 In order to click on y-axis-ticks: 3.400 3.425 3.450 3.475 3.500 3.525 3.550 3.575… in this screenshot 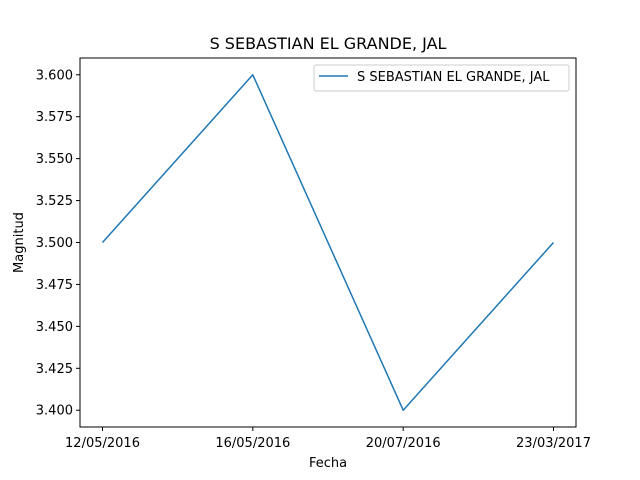, I will do `click(58, 243)`.